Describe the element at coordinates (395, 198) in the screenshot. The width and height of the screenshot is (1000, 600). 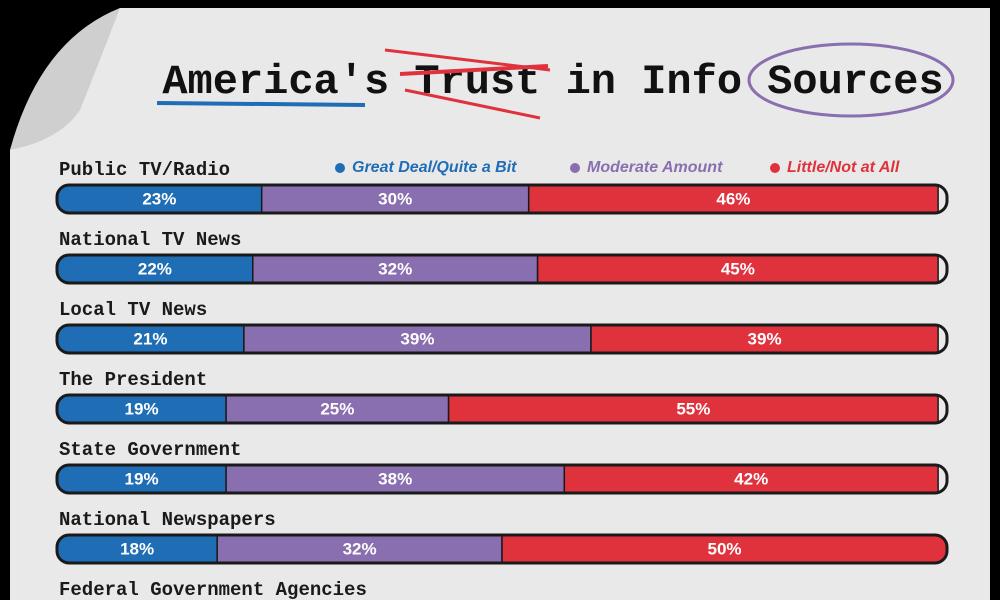
I see `value-label: 30%` at that location.